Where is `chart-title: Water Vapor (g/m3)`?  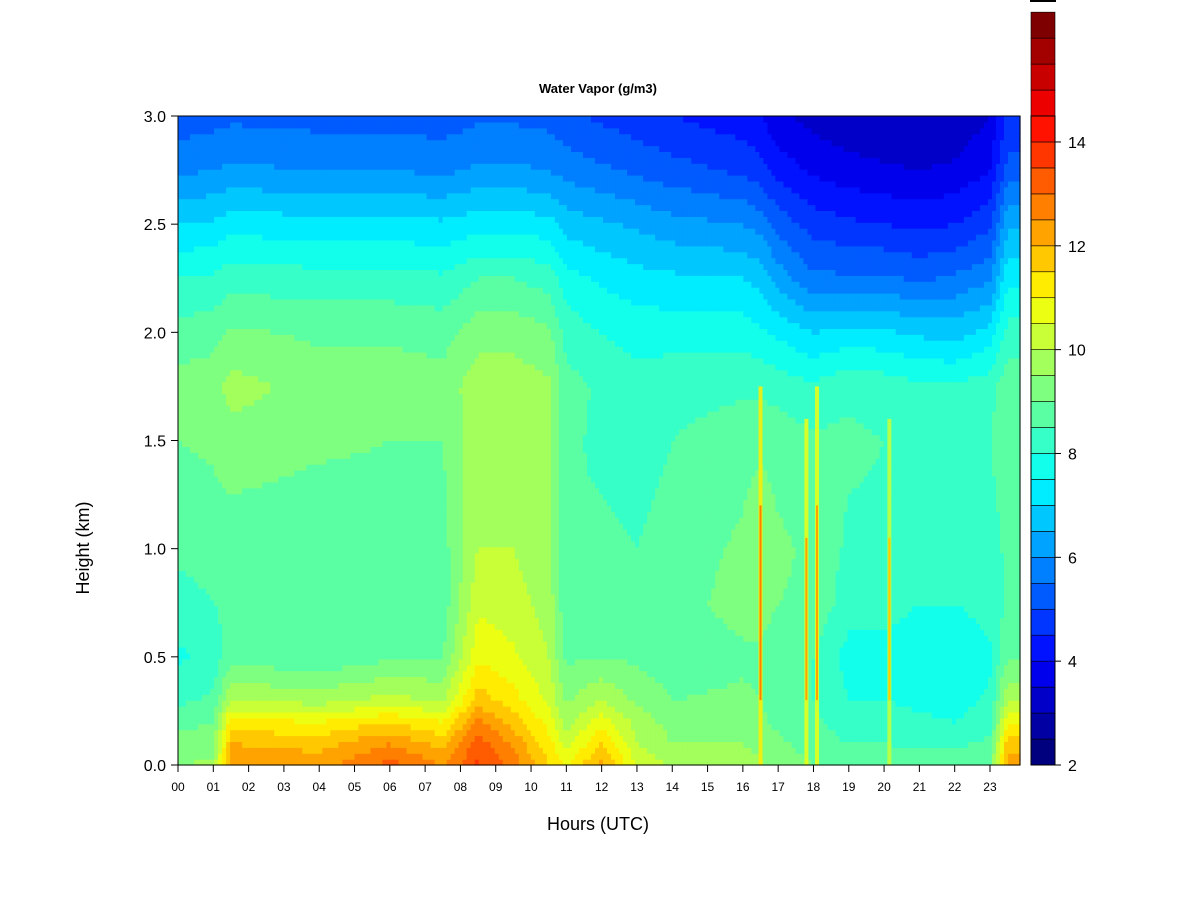 chart-title: Water Vapor (g/m3) is located at coordinates (598, 88).